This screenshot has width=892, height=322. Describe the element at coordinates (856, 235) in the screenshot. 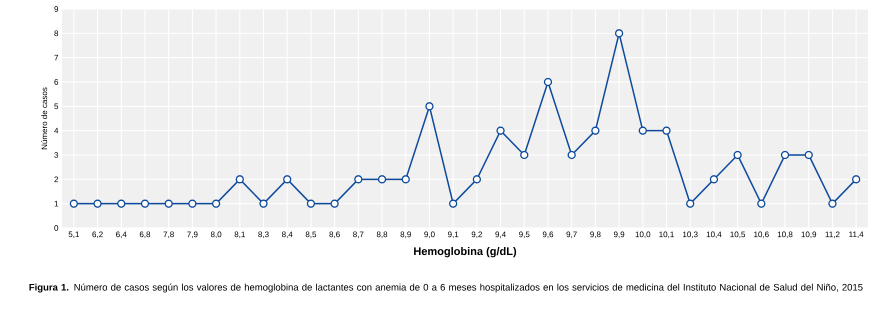

I see `x-tick-label: 11,4` at that location.